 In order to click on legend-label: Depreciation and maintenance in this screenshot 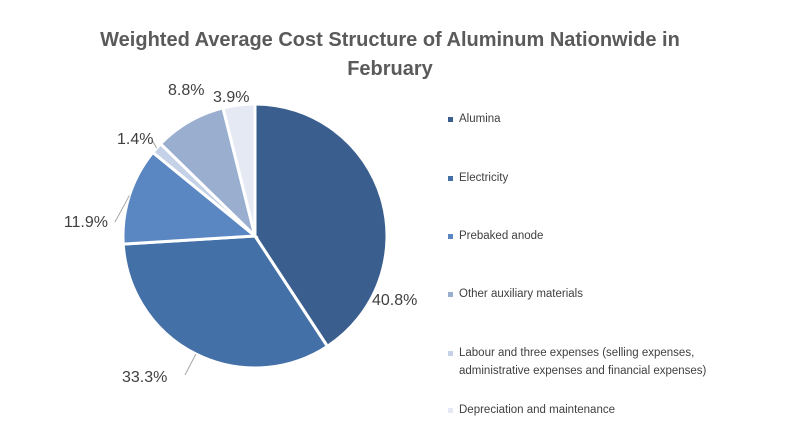, I will do `click(537, 410)`.